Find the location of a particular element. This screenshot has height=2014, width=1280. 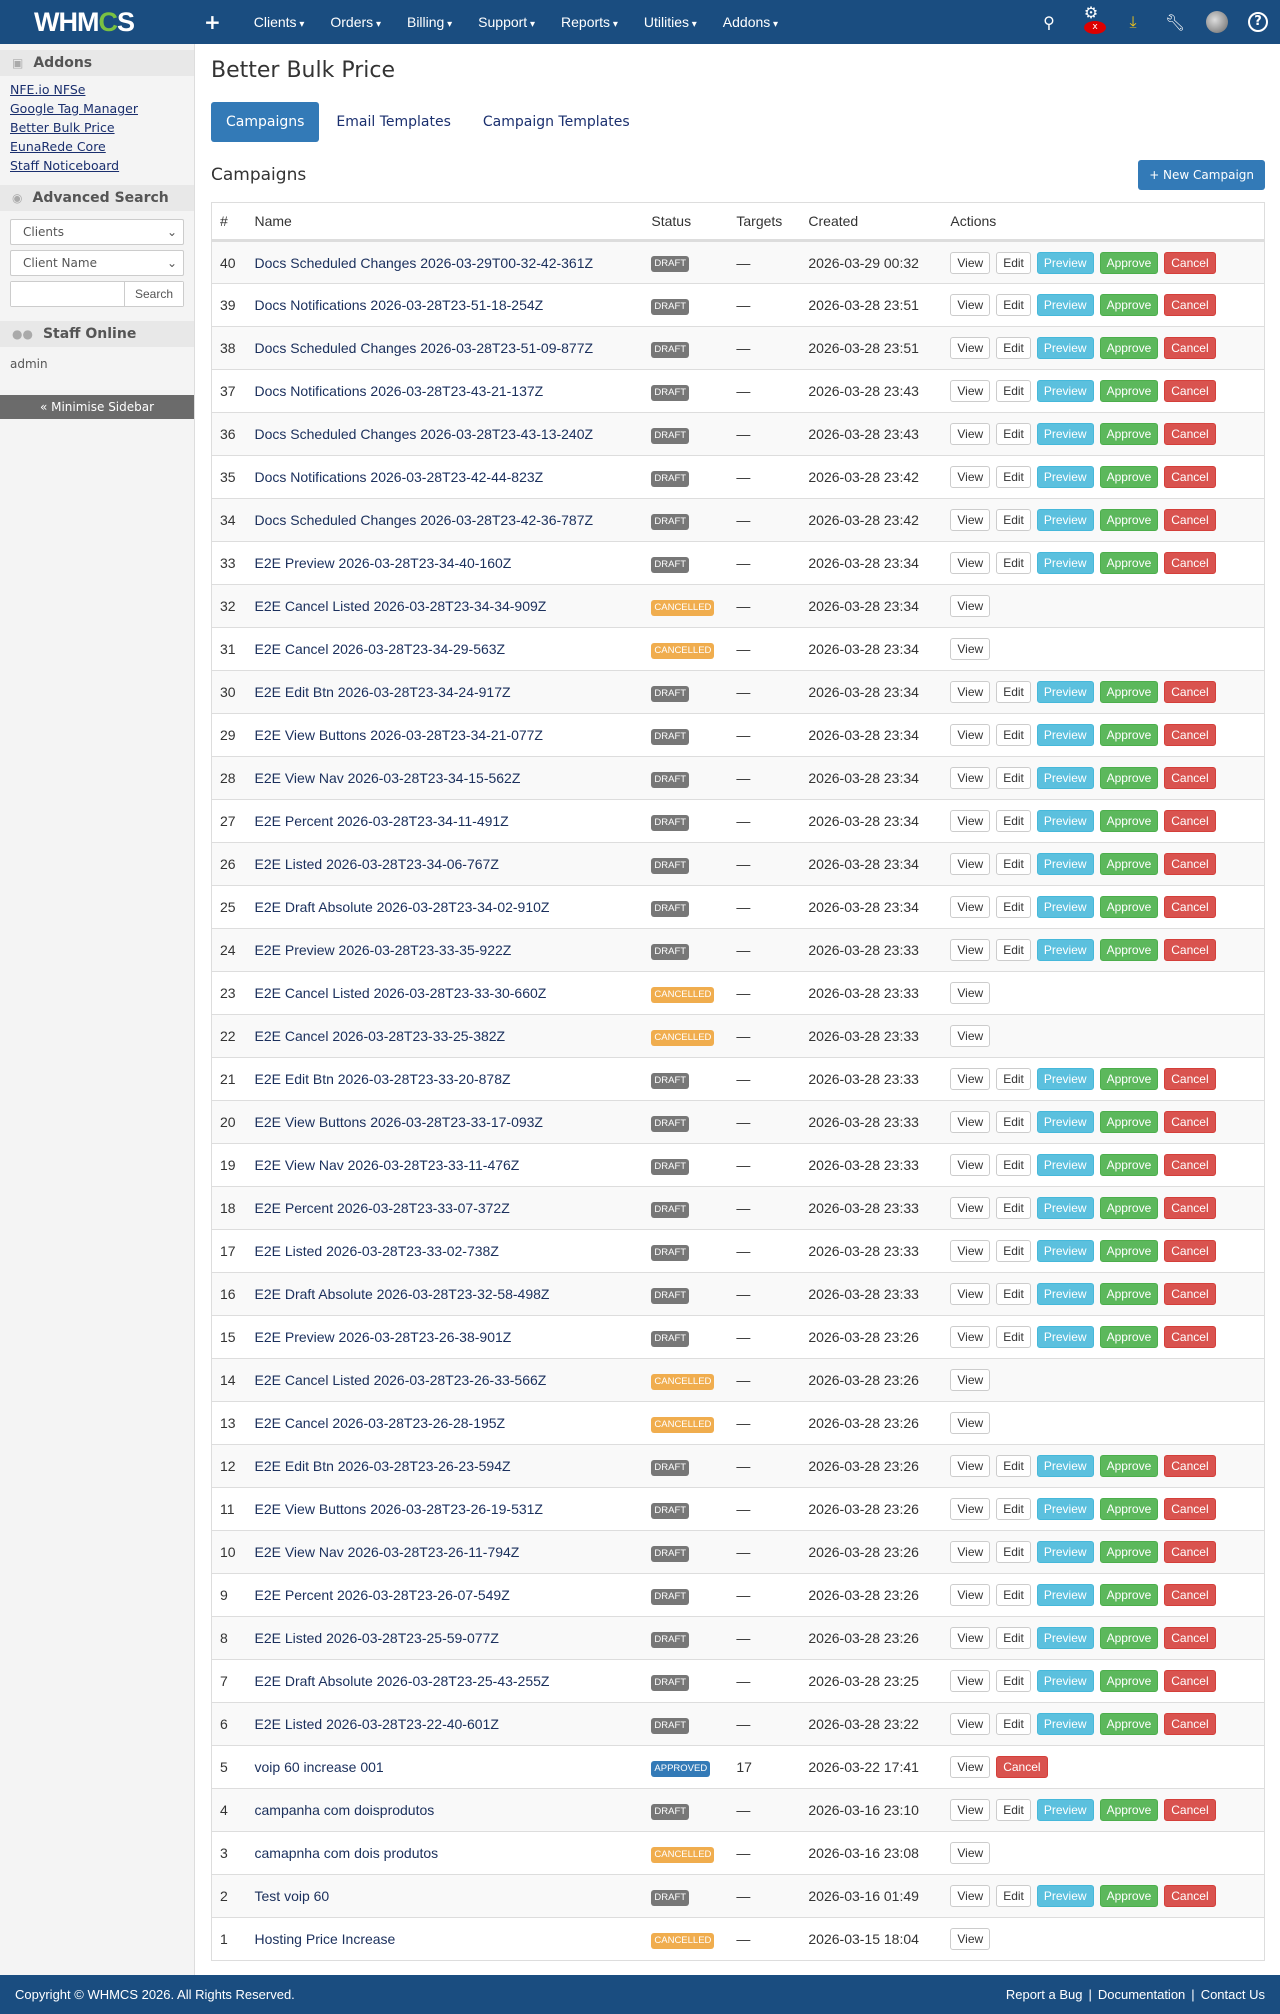

new-campaign-button: + New Campaign is located at coordinates (1201, 175).